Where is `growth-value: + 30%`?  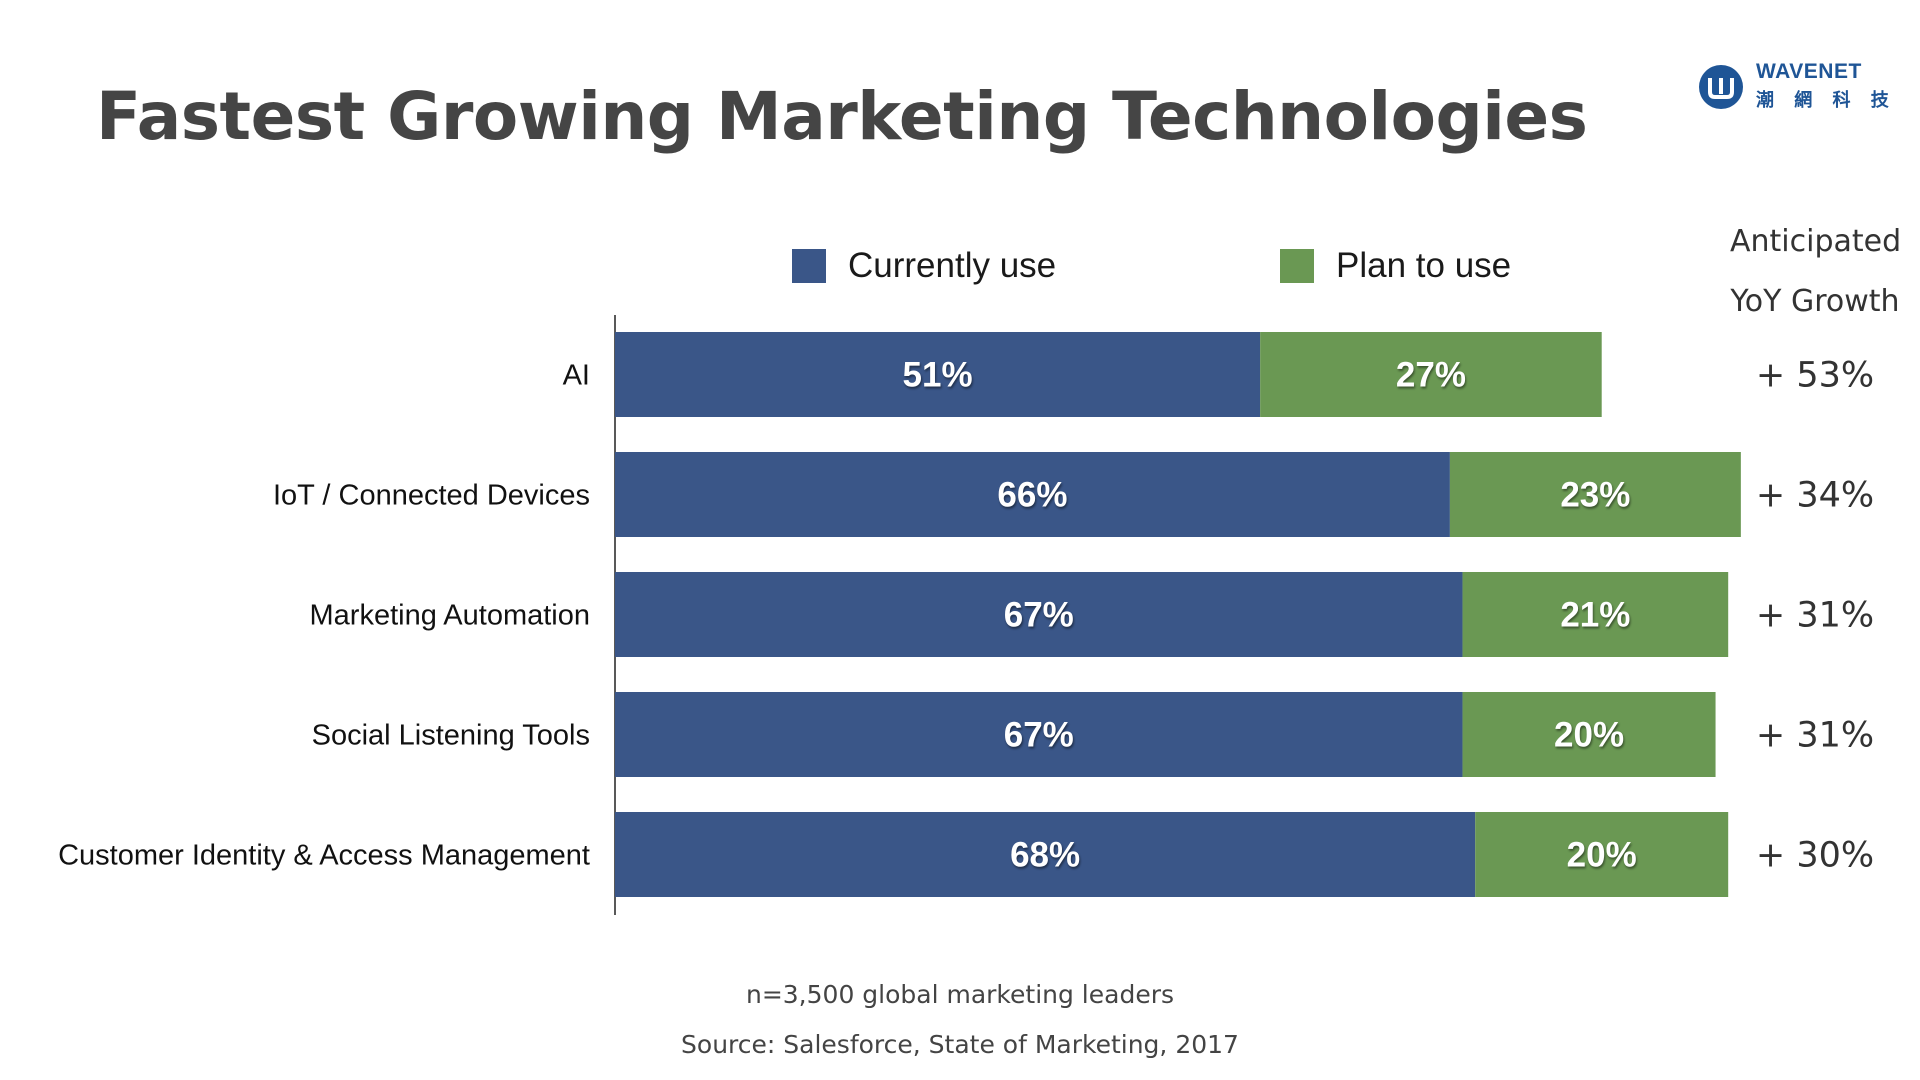
growth-value: + 30% is located at coordinates (1815, 856).